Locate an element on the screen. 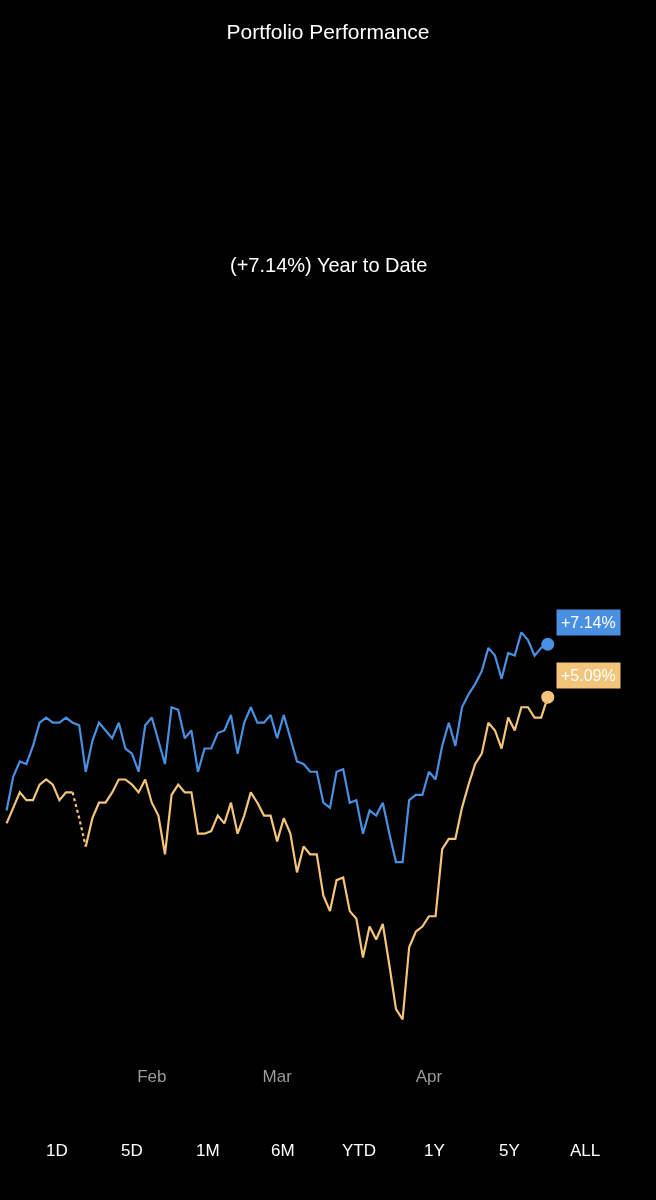 The image size is (656, 1200). data-label: +7.14% is located at coordinates (588, 622).